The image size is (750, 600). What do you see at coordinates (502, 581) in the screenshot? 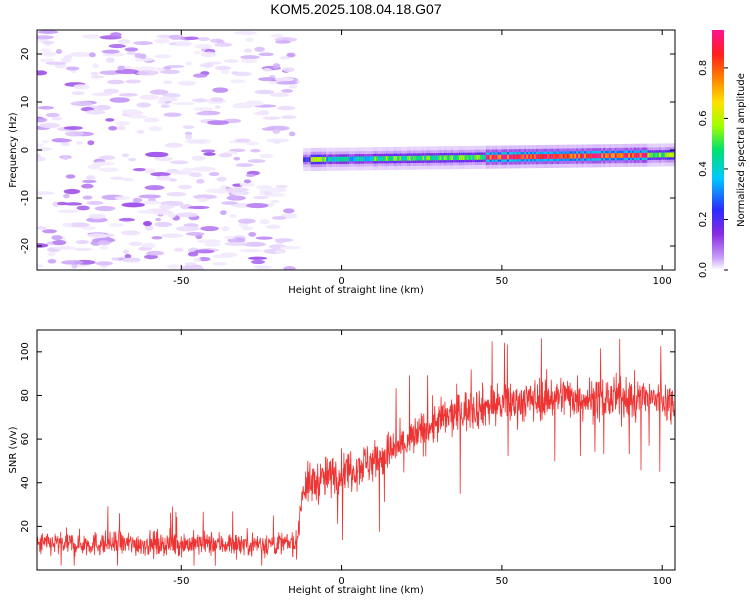
I see `snr-x-tick-label: 50` at bounding box center [502, 581].